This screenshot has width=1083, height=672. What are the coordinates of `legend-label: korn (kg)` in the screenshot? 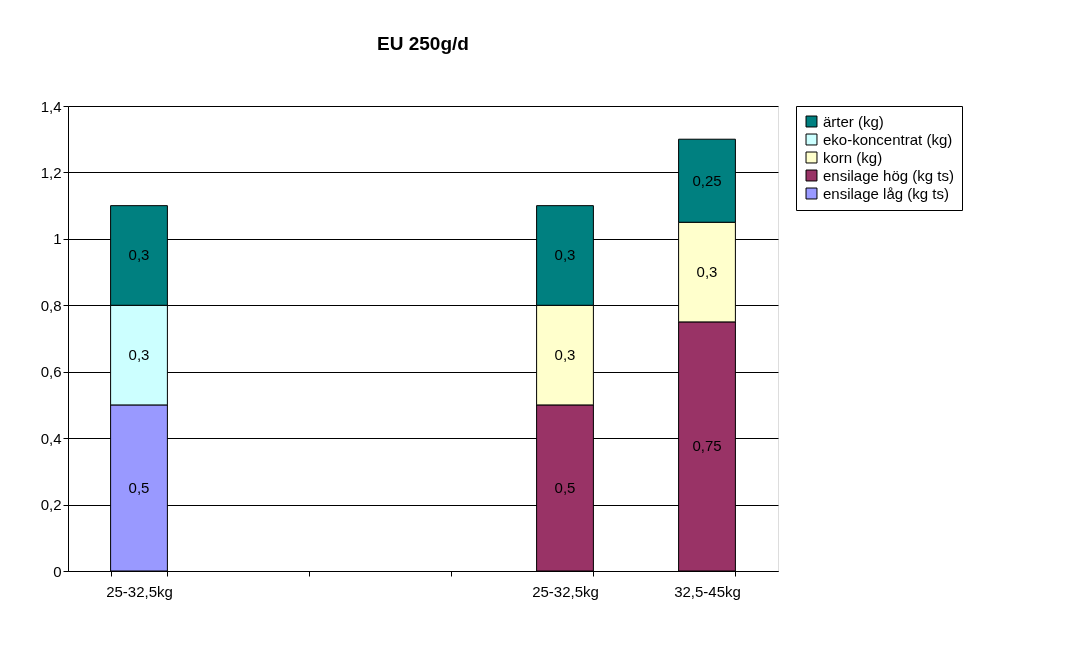 It's located at (853, 157).